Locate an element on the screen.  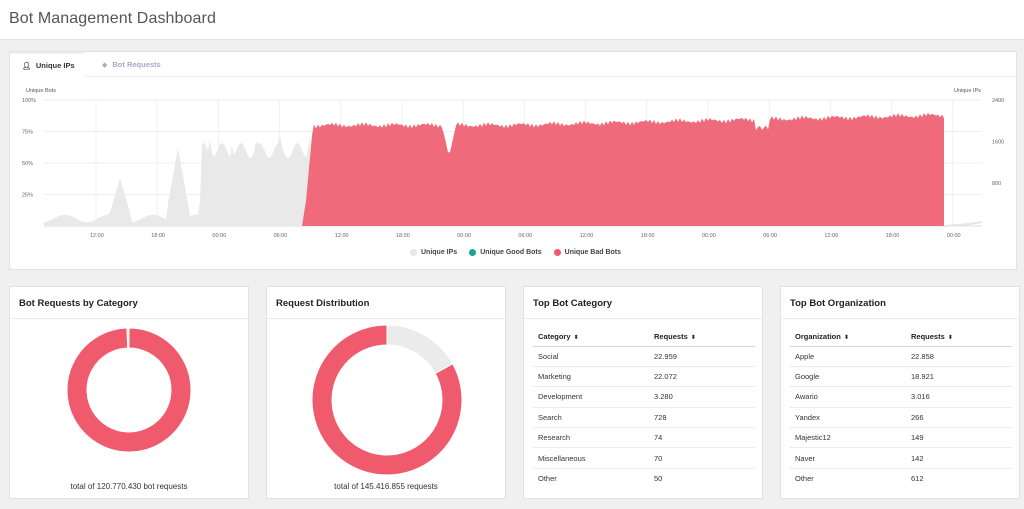
table-row: Marketing 22.072 is located at coordinates (644, 377).